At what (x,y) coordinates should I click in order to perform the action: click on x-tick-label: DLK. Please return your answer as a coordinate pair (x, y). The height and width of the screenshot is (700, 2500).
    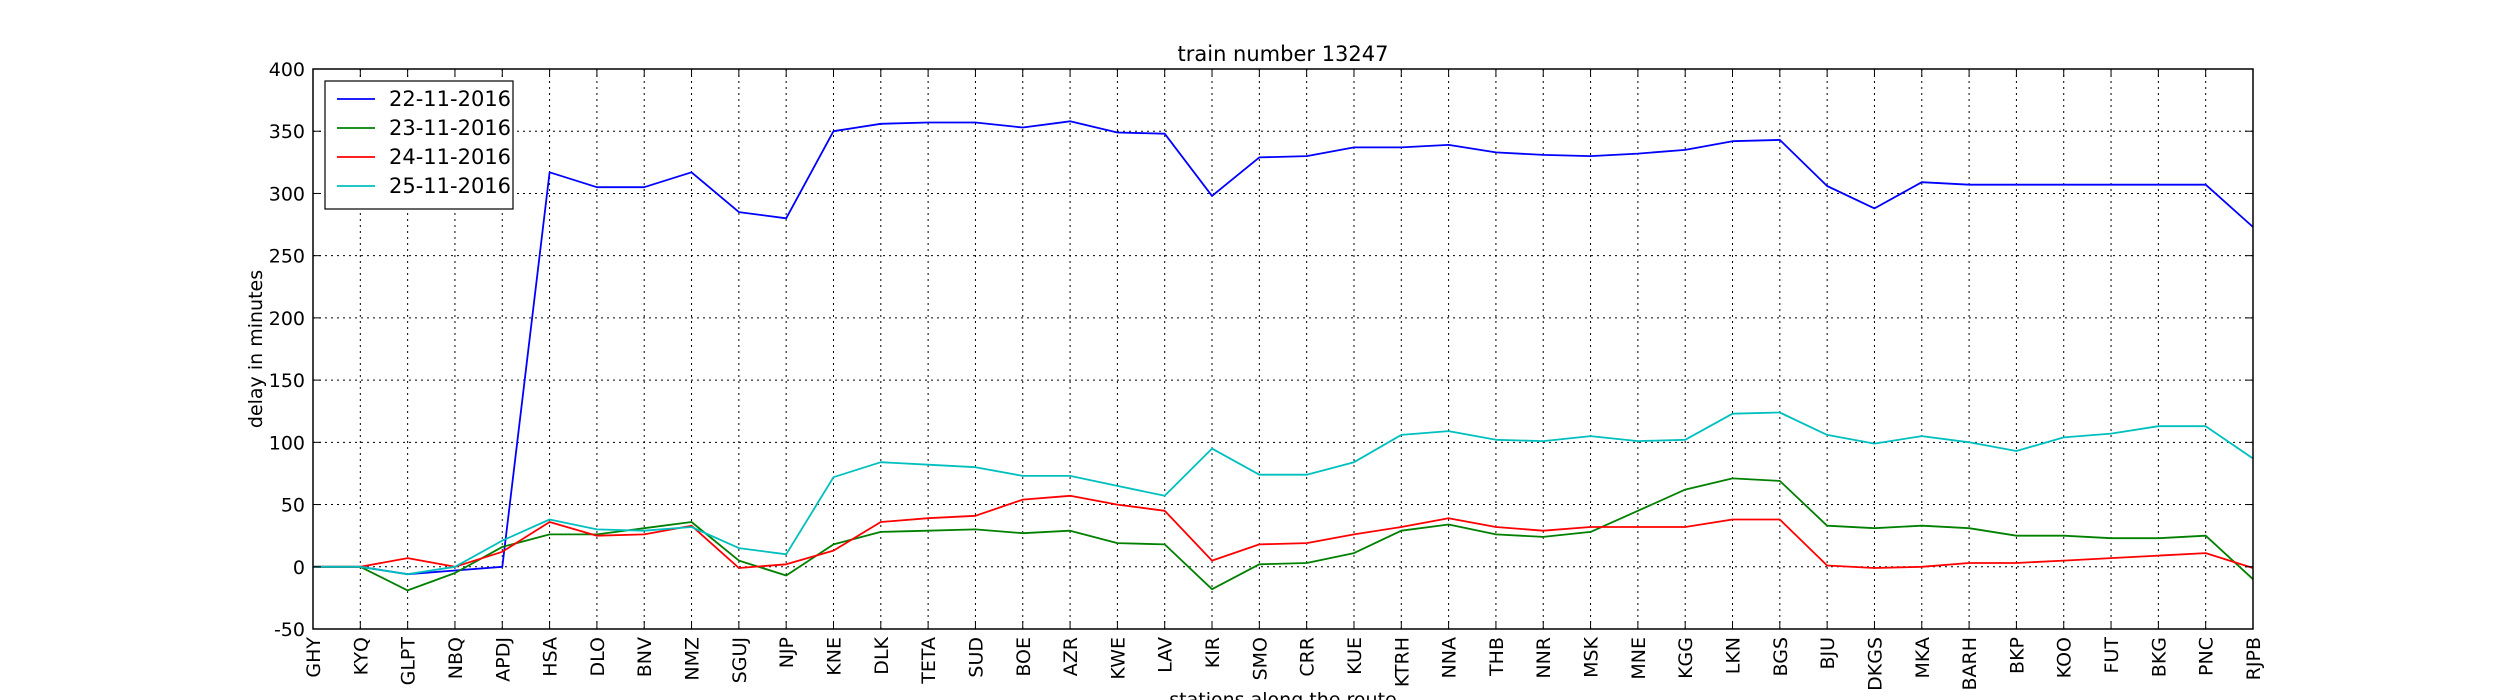
    Looking at the image, I should click on (882, 655).